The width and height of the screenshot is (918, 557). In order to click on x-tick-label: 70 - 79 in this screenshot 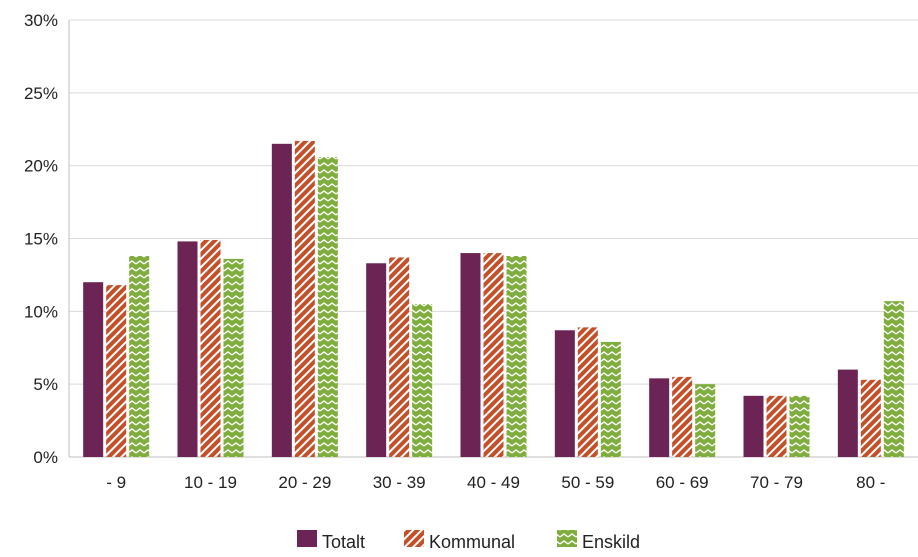, I will do `click(776, 482)`.